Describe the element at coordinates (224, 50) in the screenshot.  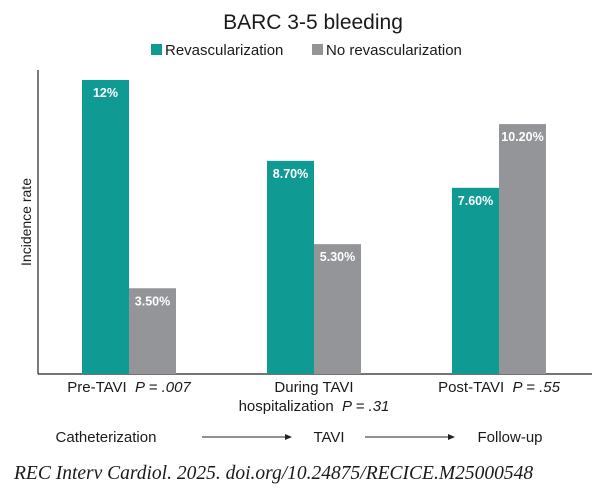
I see `legend-label-1: Revascularization` at that location.